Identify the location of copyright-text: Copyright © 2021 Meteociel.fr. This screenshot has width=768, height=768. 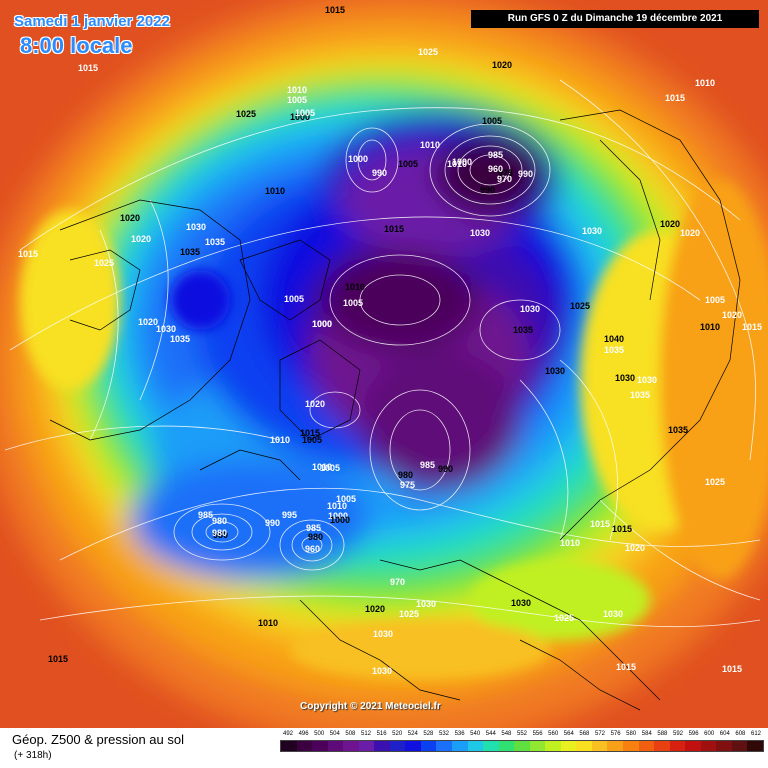
(370, 706).